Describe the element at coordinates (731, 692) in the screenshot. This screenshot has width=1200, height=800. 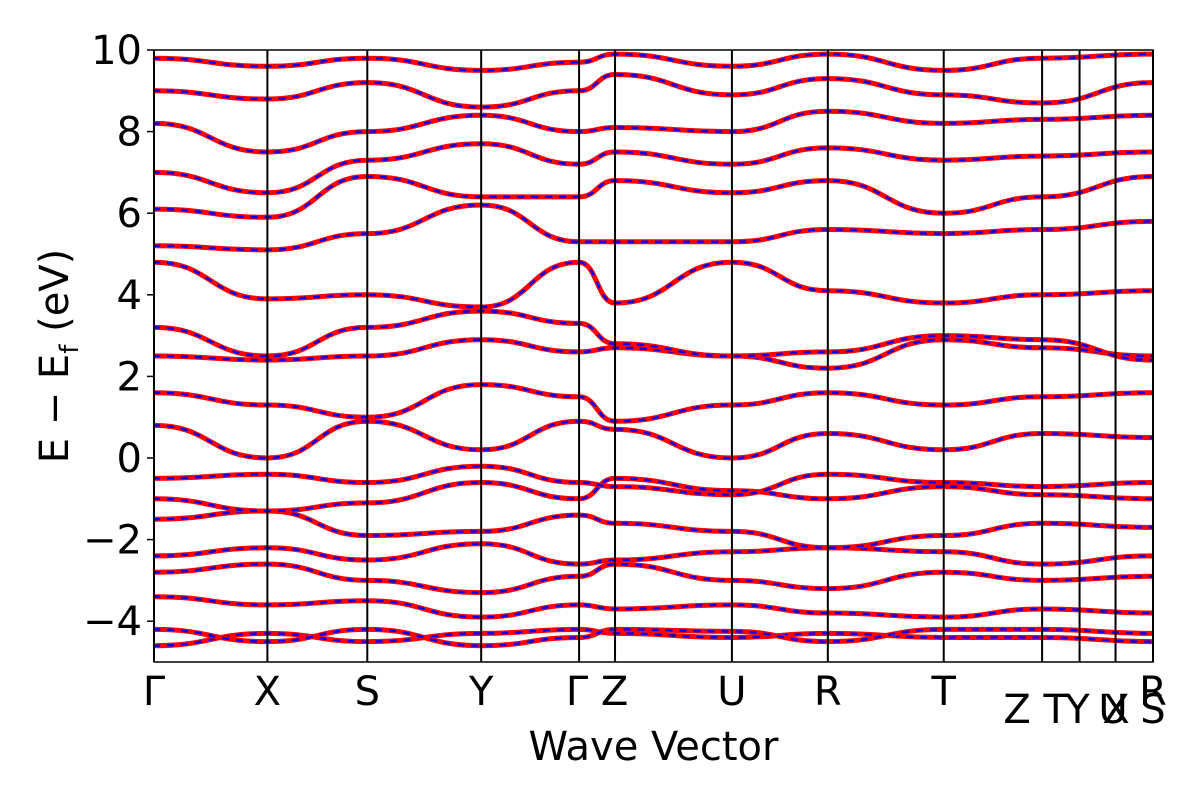
I see `x-tick-label: U` at that location.